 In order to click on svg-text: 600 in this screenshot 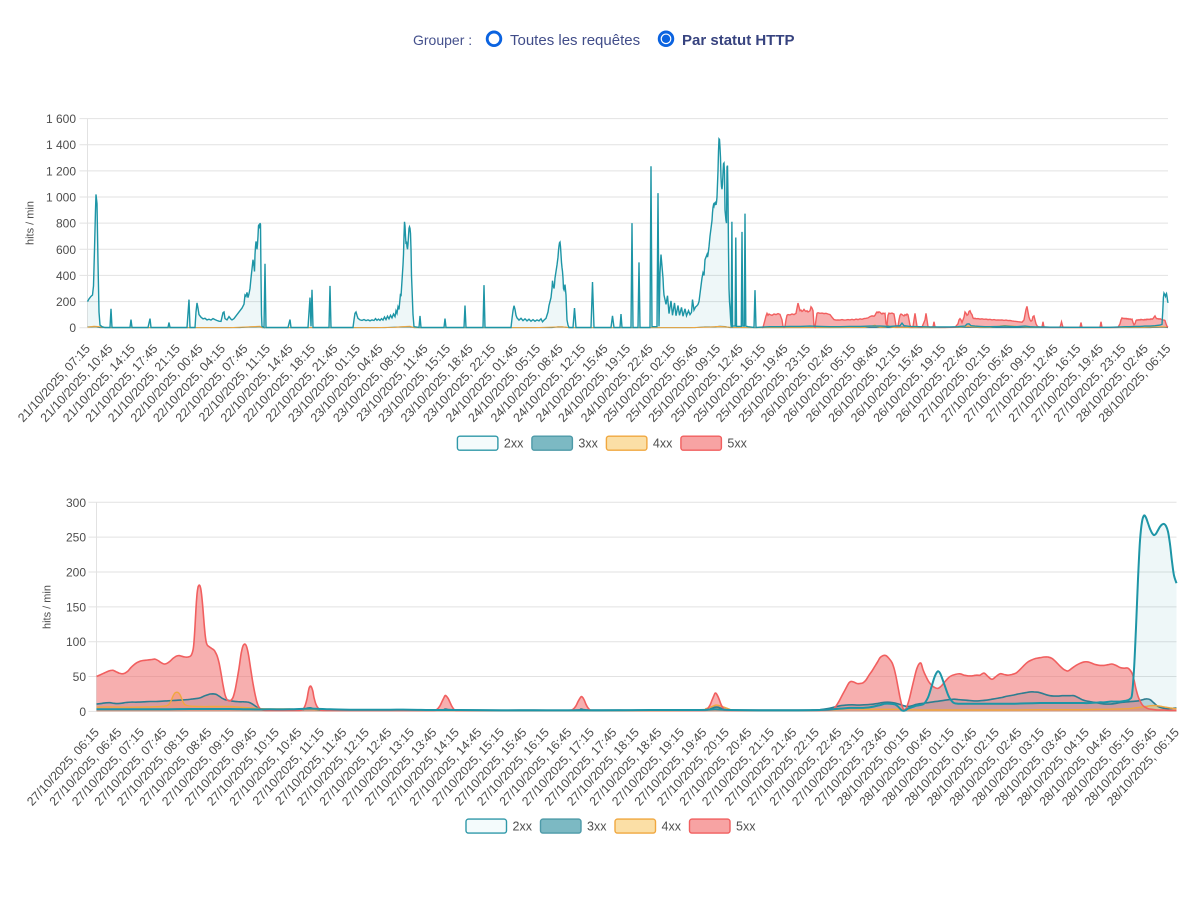, I will do `click(66, 250)`.